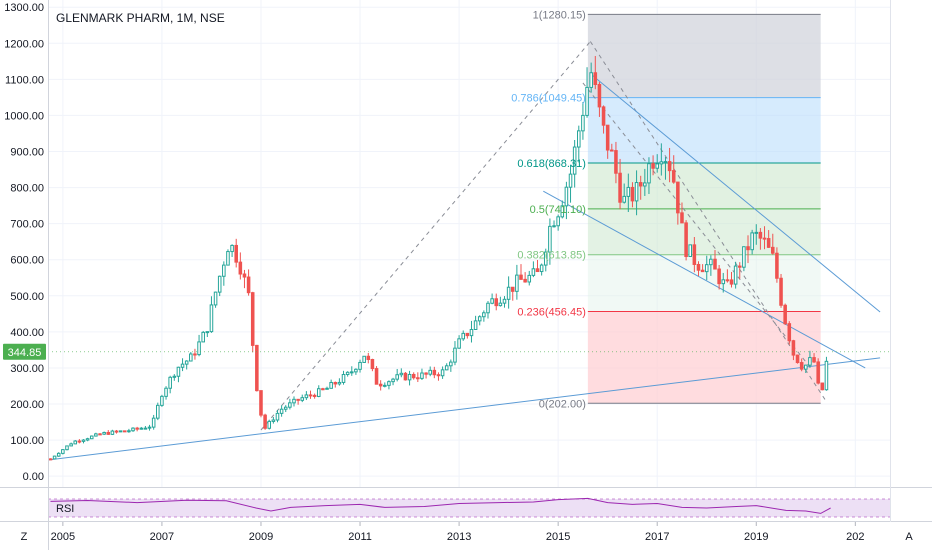 This screenshot has width=932, height=555. Describe the element at coordinates (24, 243) in the screenshot. I see `price-axis` at that location.